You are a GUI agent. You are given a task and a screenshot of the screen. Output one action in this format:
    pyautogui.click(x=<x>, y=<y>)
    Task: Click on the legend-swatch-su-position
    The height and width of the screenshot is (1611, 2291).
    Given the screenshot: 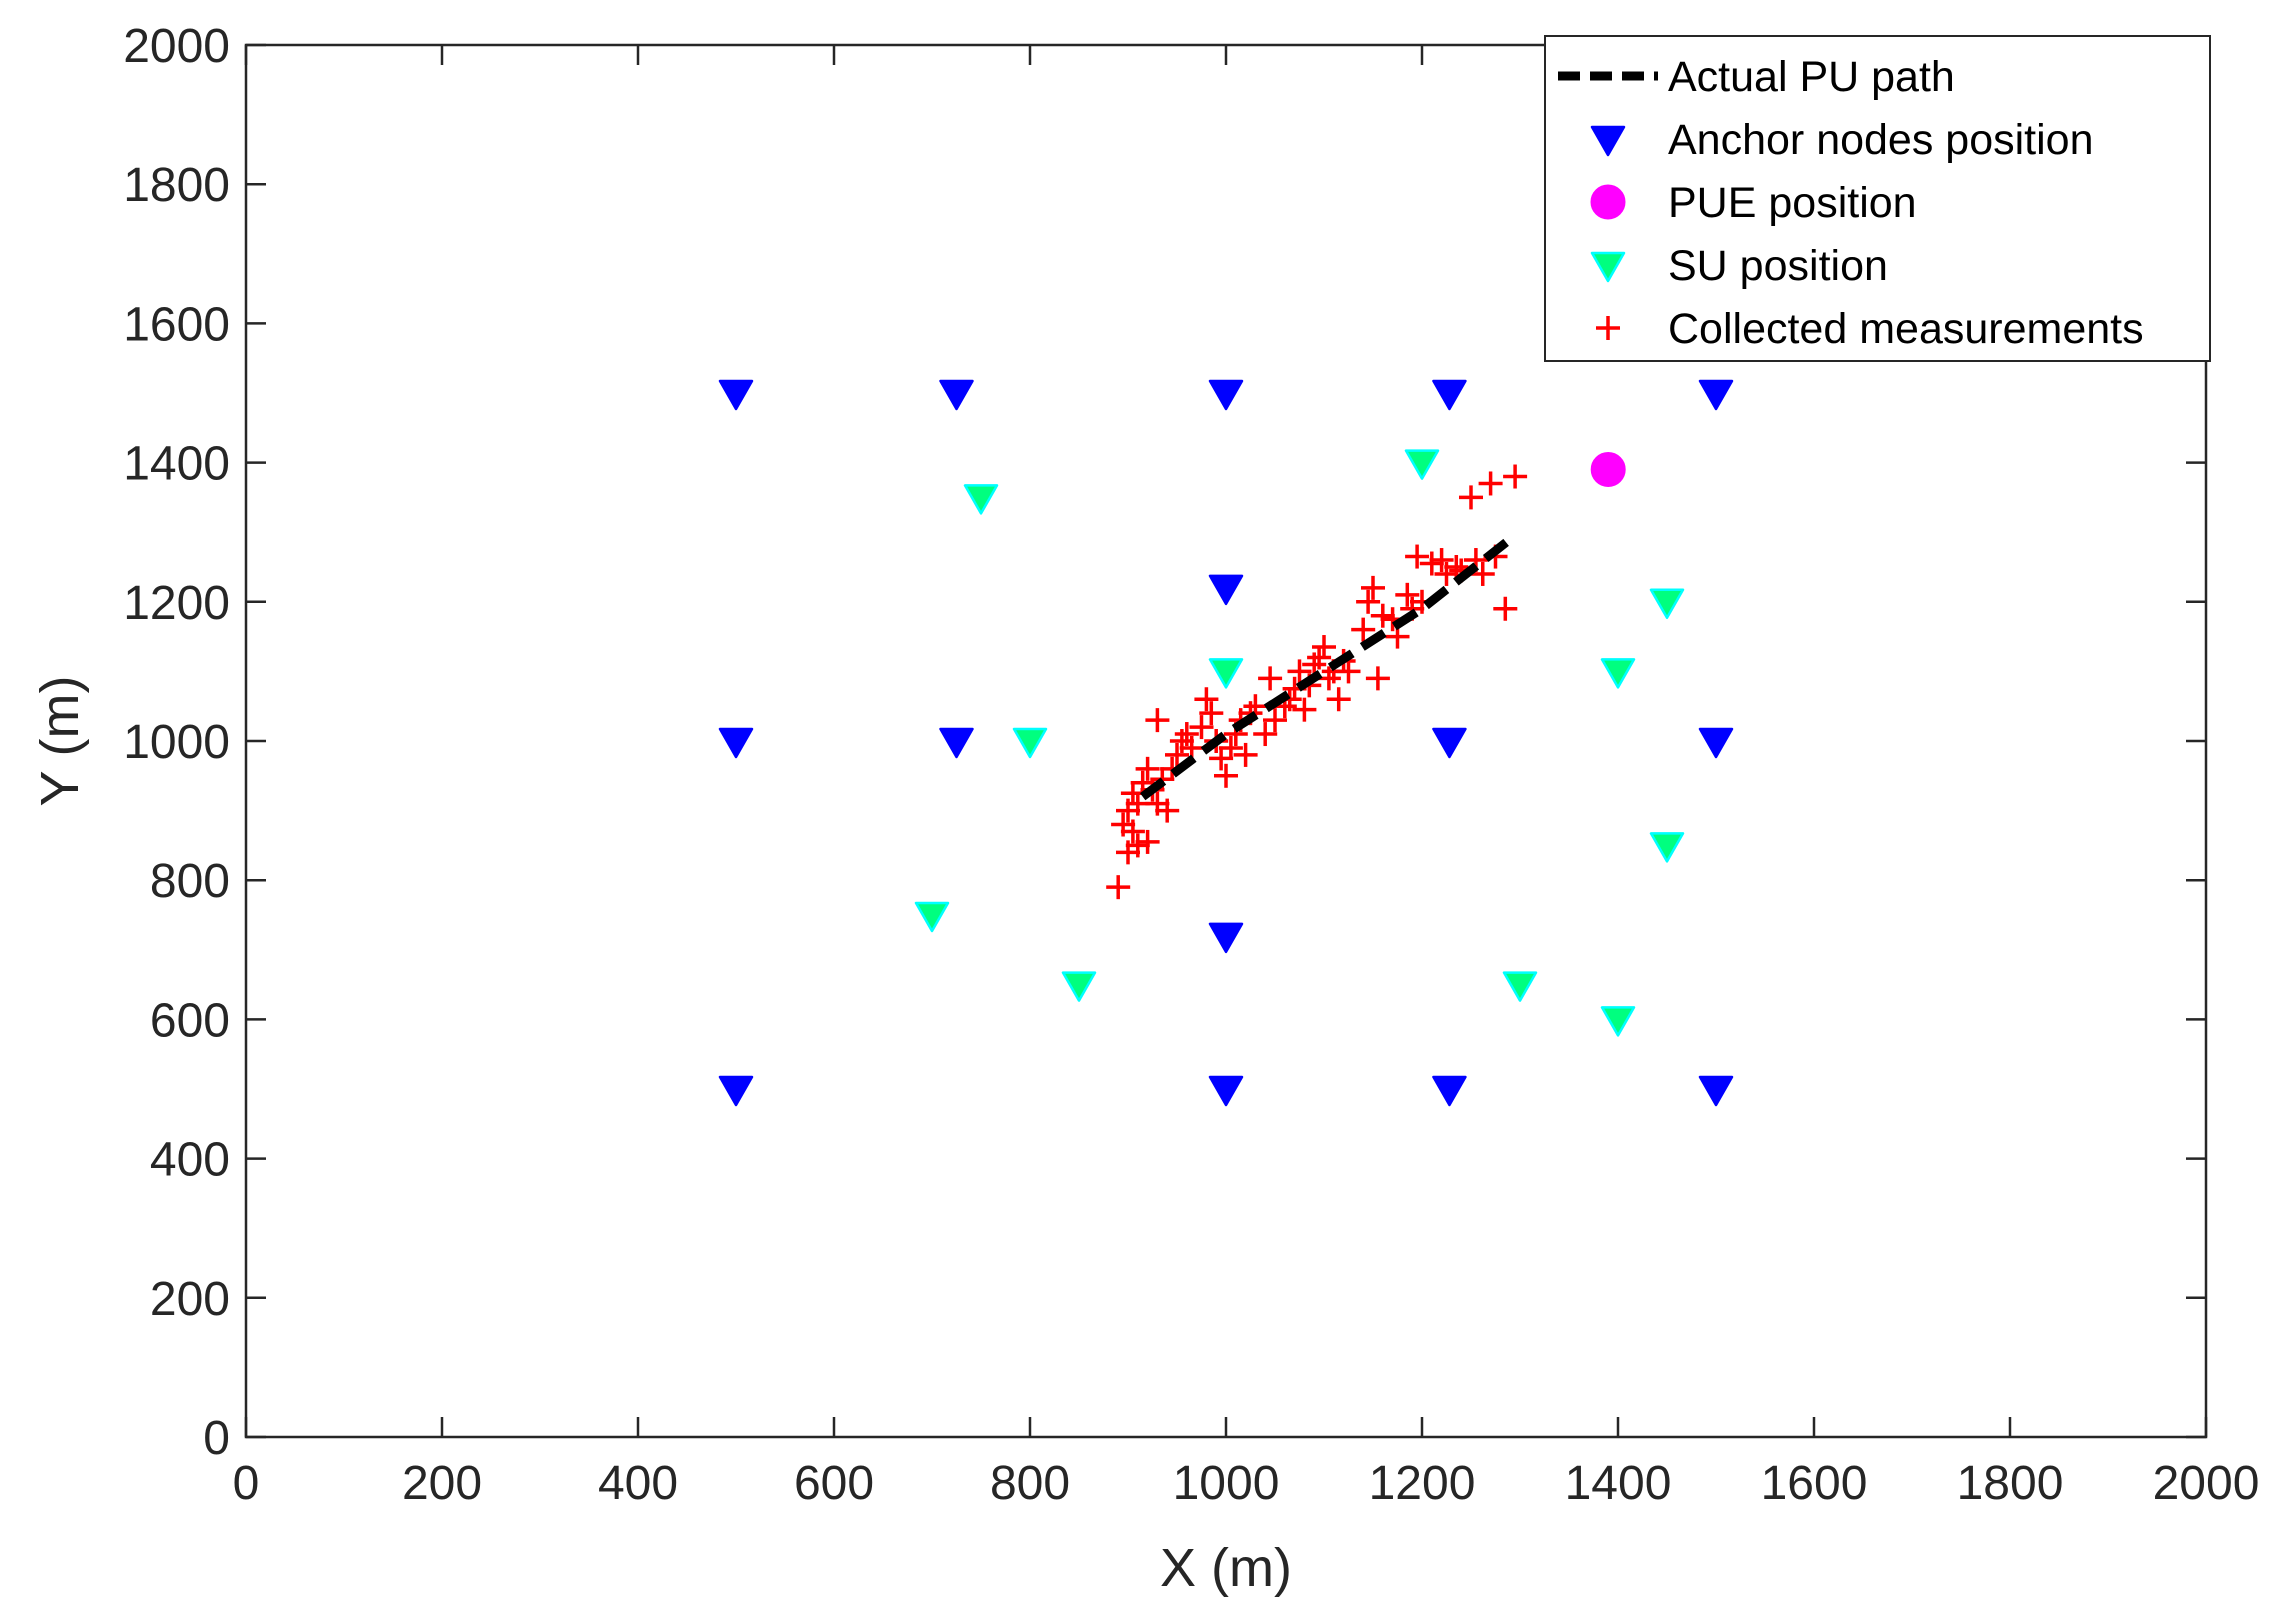 What is the action you would take?
    pyautogui.click(x=1608, y=267)
    